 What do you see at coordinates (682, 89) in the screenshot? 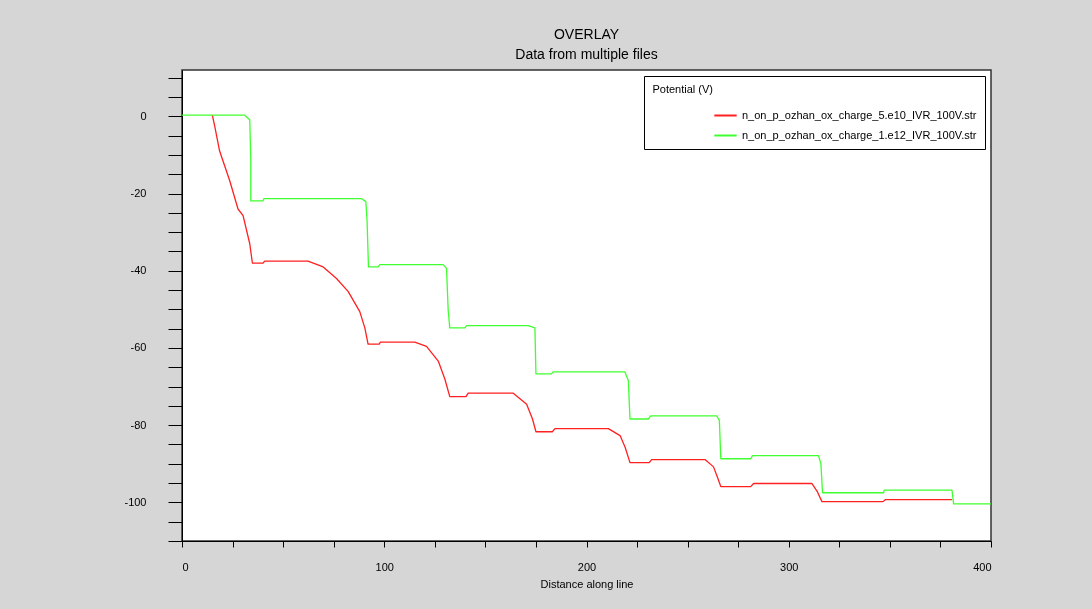
I see `legend-title: Potential (V)` at bounding box center [682, 89].